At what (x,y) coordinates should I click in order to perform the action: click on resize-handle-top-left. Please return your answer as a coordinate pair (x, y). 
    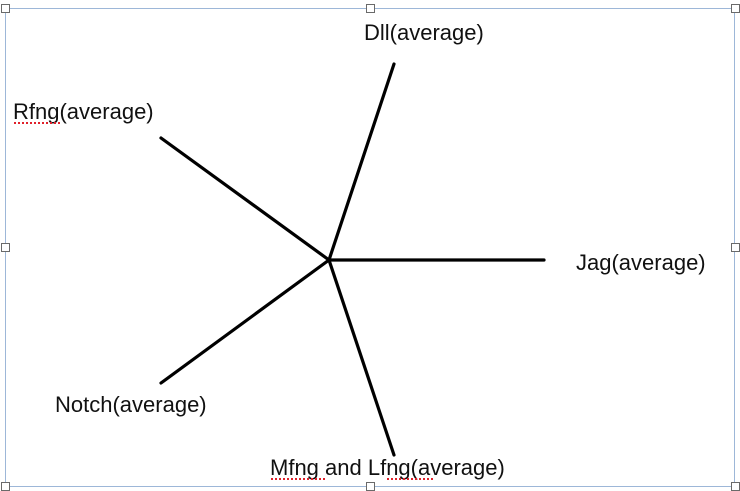
    Looking at the image, I should click on (5, 8).